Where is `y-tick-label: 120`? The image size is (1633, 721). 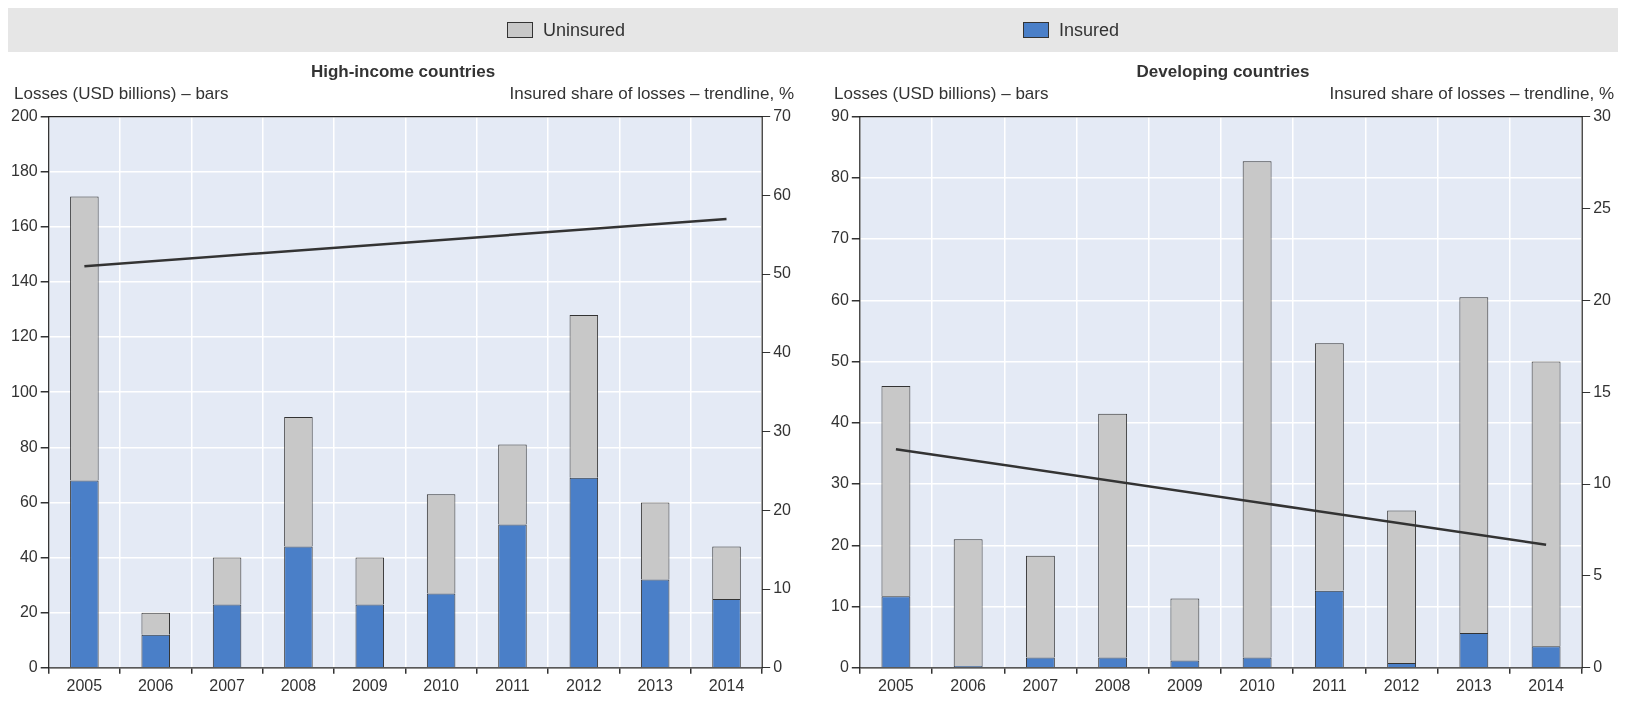 y-tick-label: 120 is located at coordinates (24, 336).